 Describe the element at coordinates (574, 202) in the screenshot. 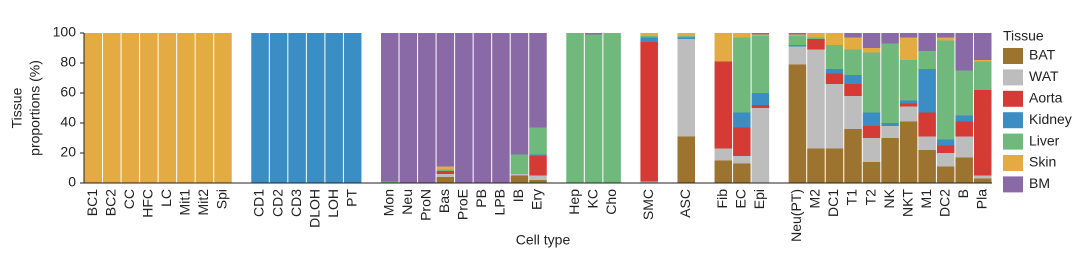

I see `x-tick-group: Hep` at that location.